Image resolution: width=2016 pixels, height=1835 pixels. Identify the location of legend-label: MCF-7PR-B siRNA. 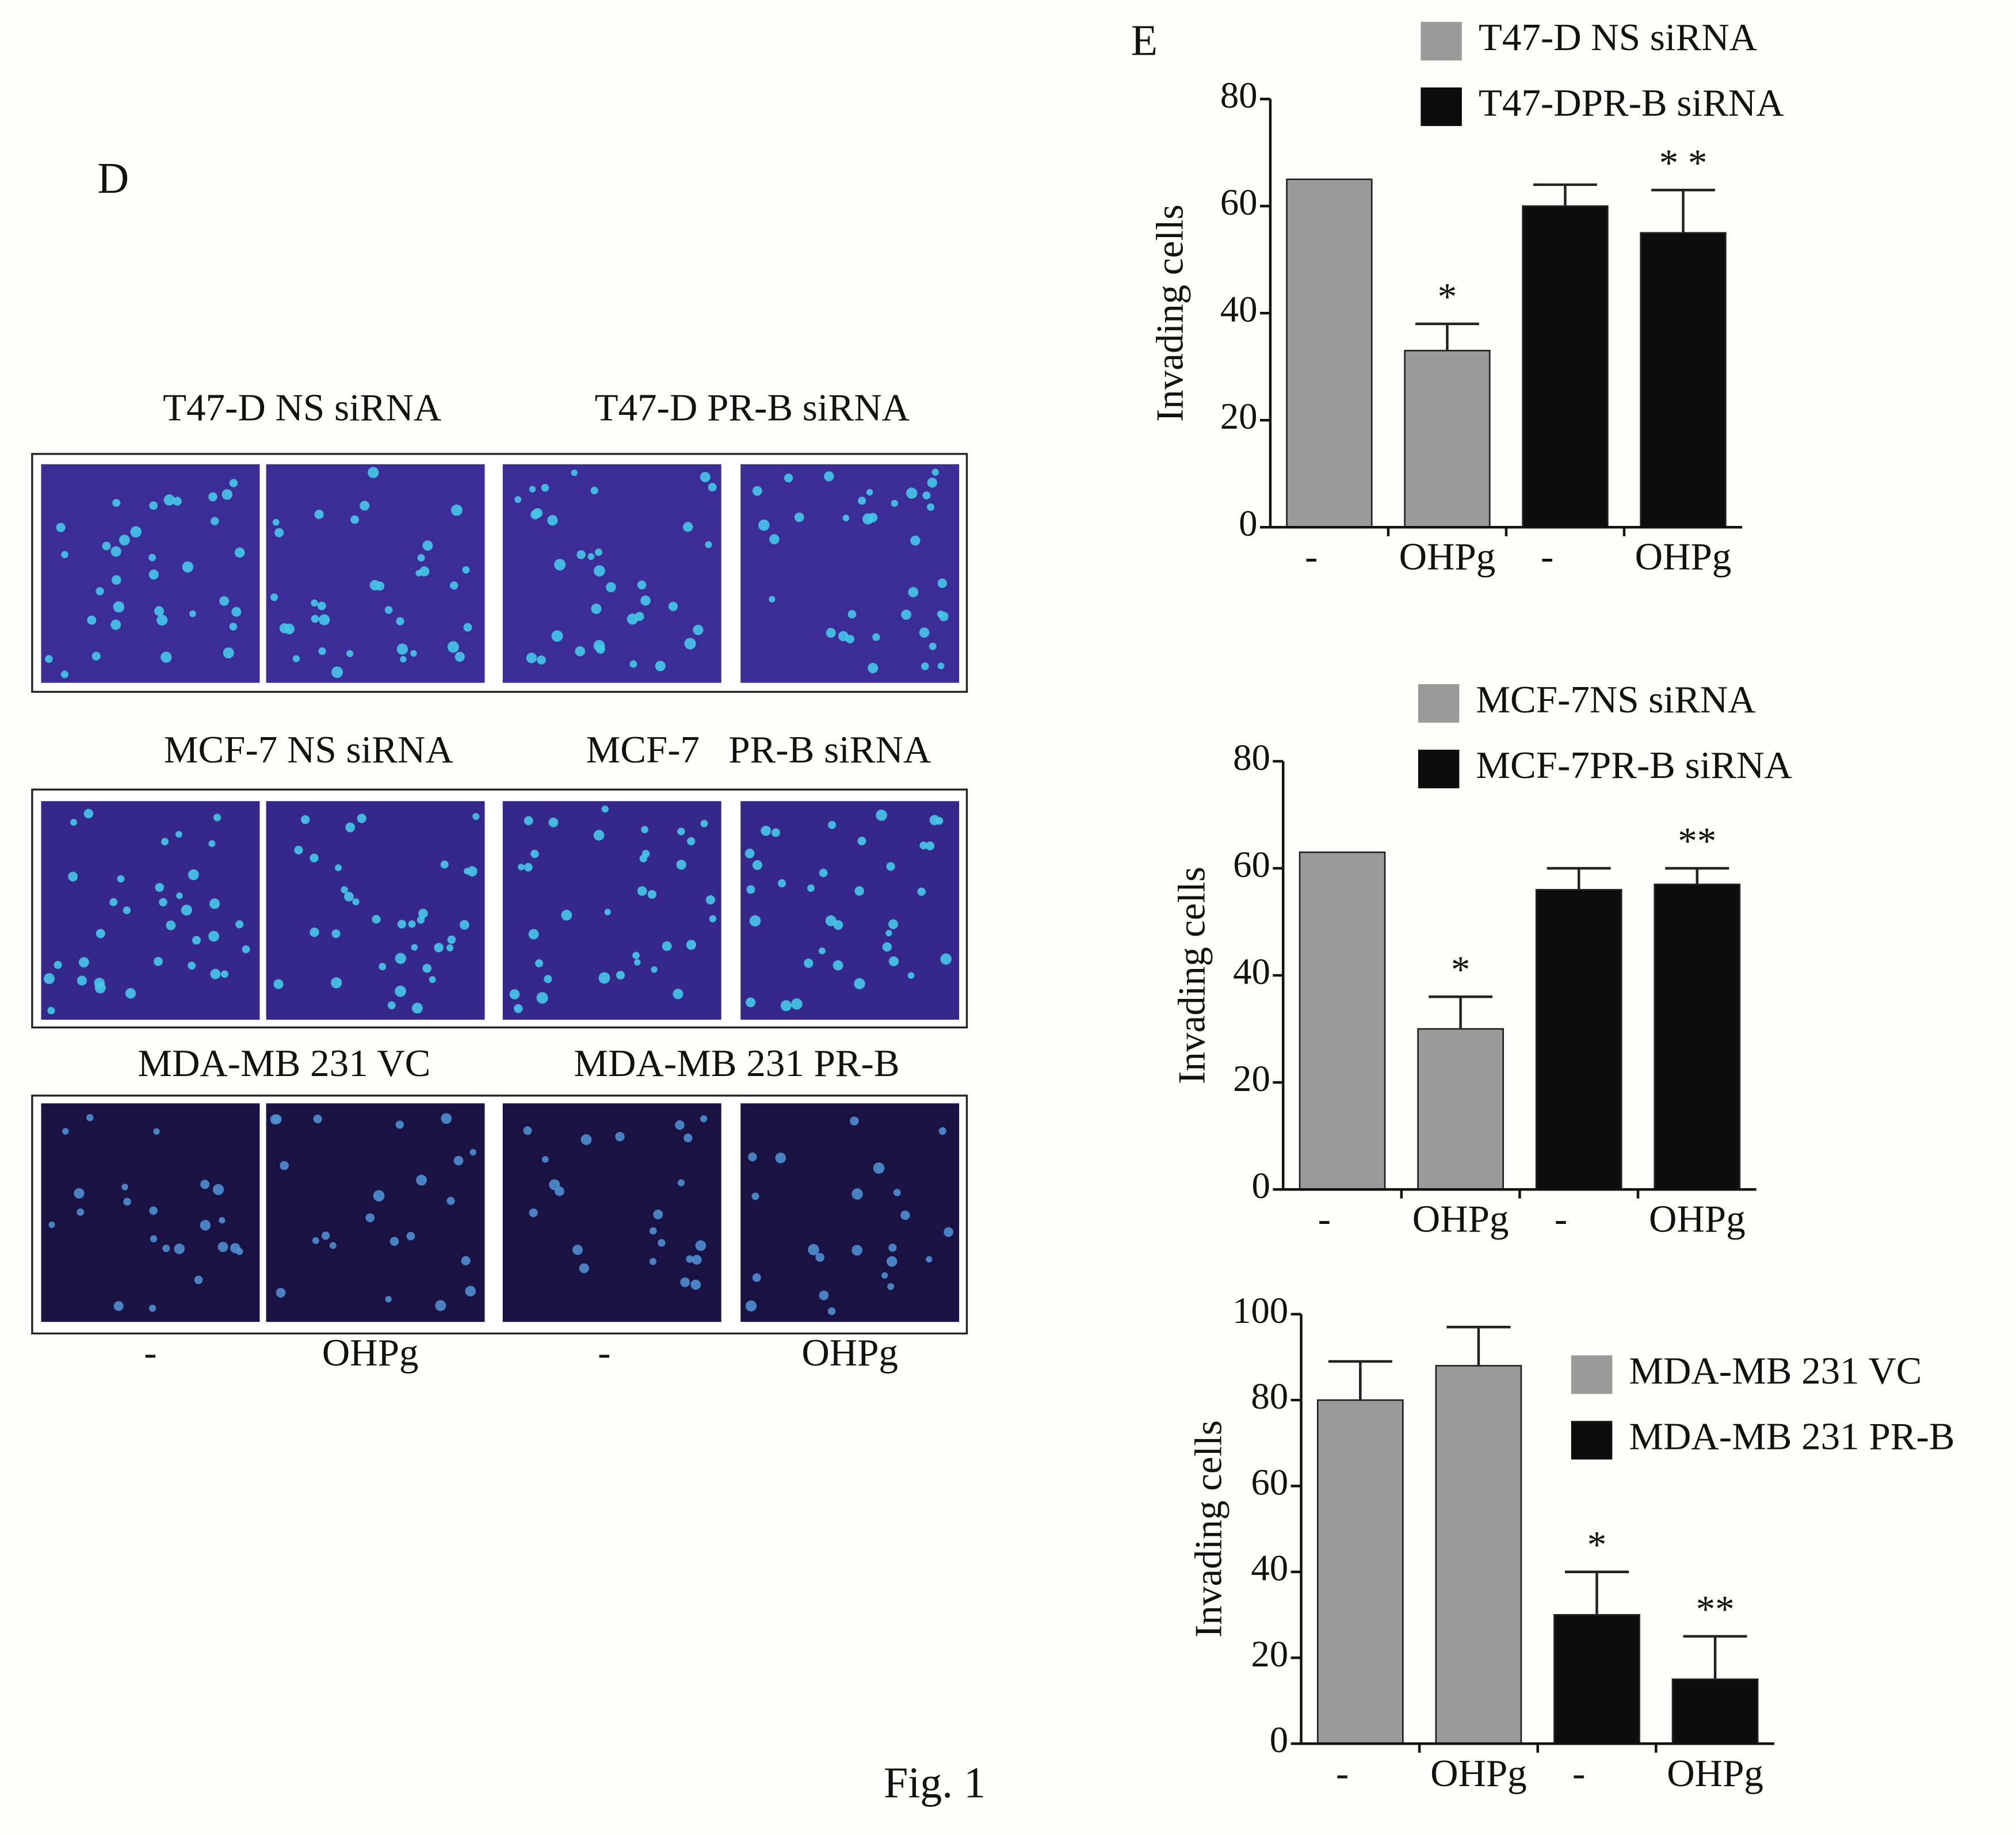
(1634, 765).